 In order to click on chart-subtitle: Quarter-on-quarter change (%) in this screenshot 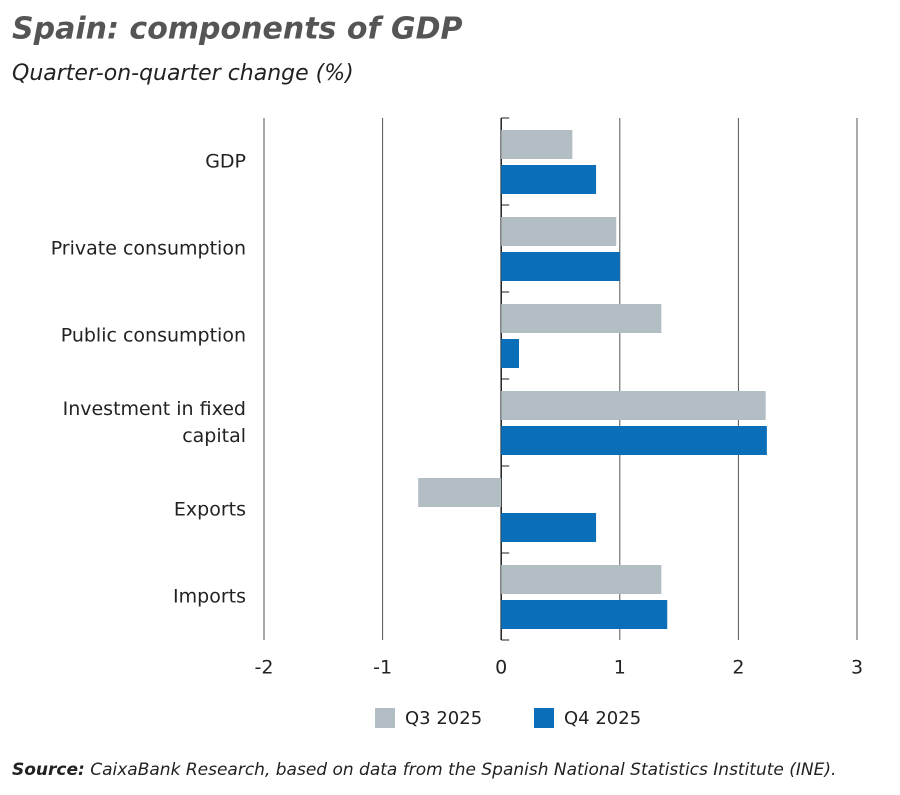, I will do `click(183, 73)`.